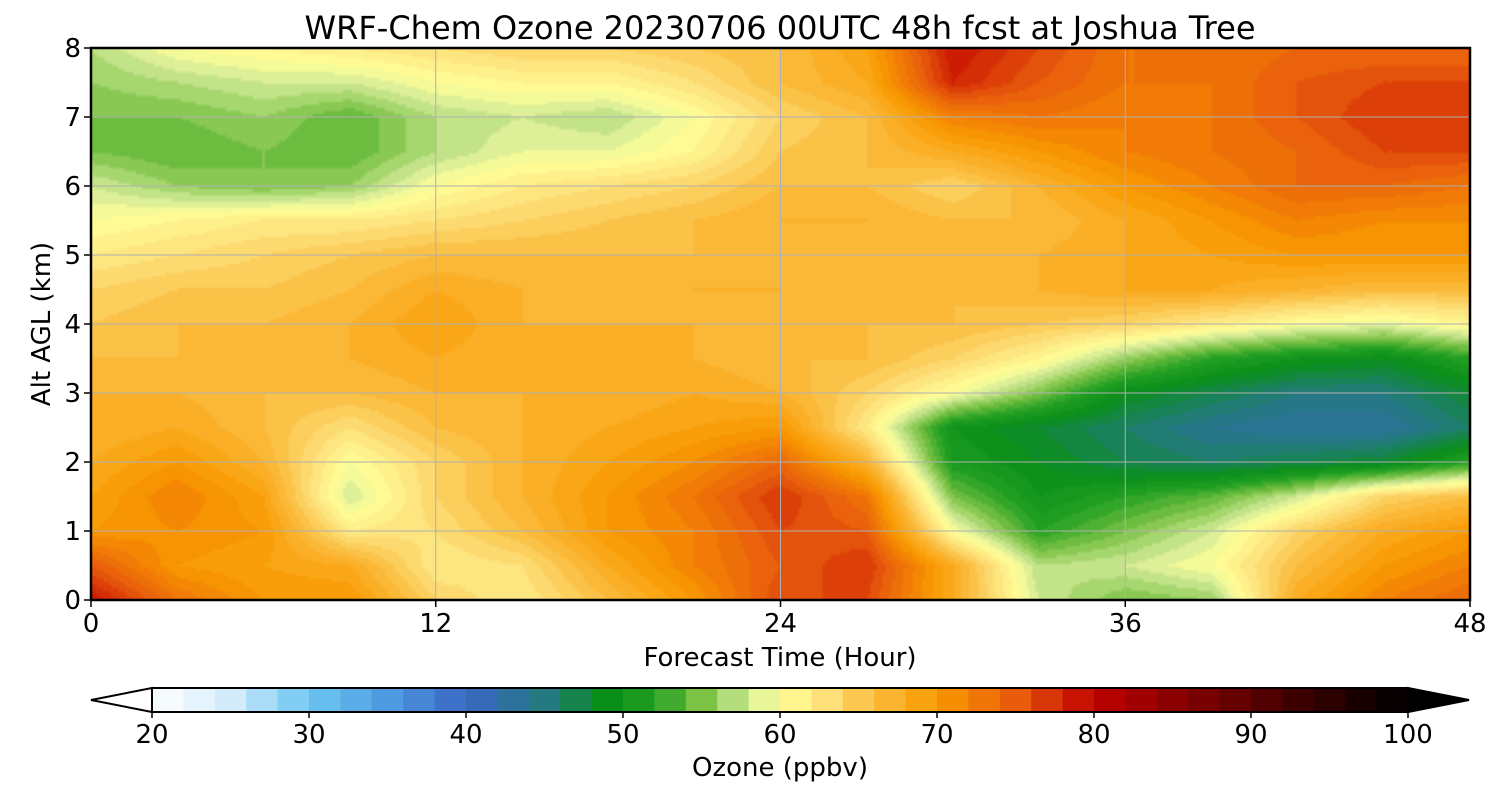 Image resolution: width=1500 pixels, height=800 pixels. Describe the element at coordinates (91, 624) in the screenshot. I see `x-tick-label: 0` at that location.